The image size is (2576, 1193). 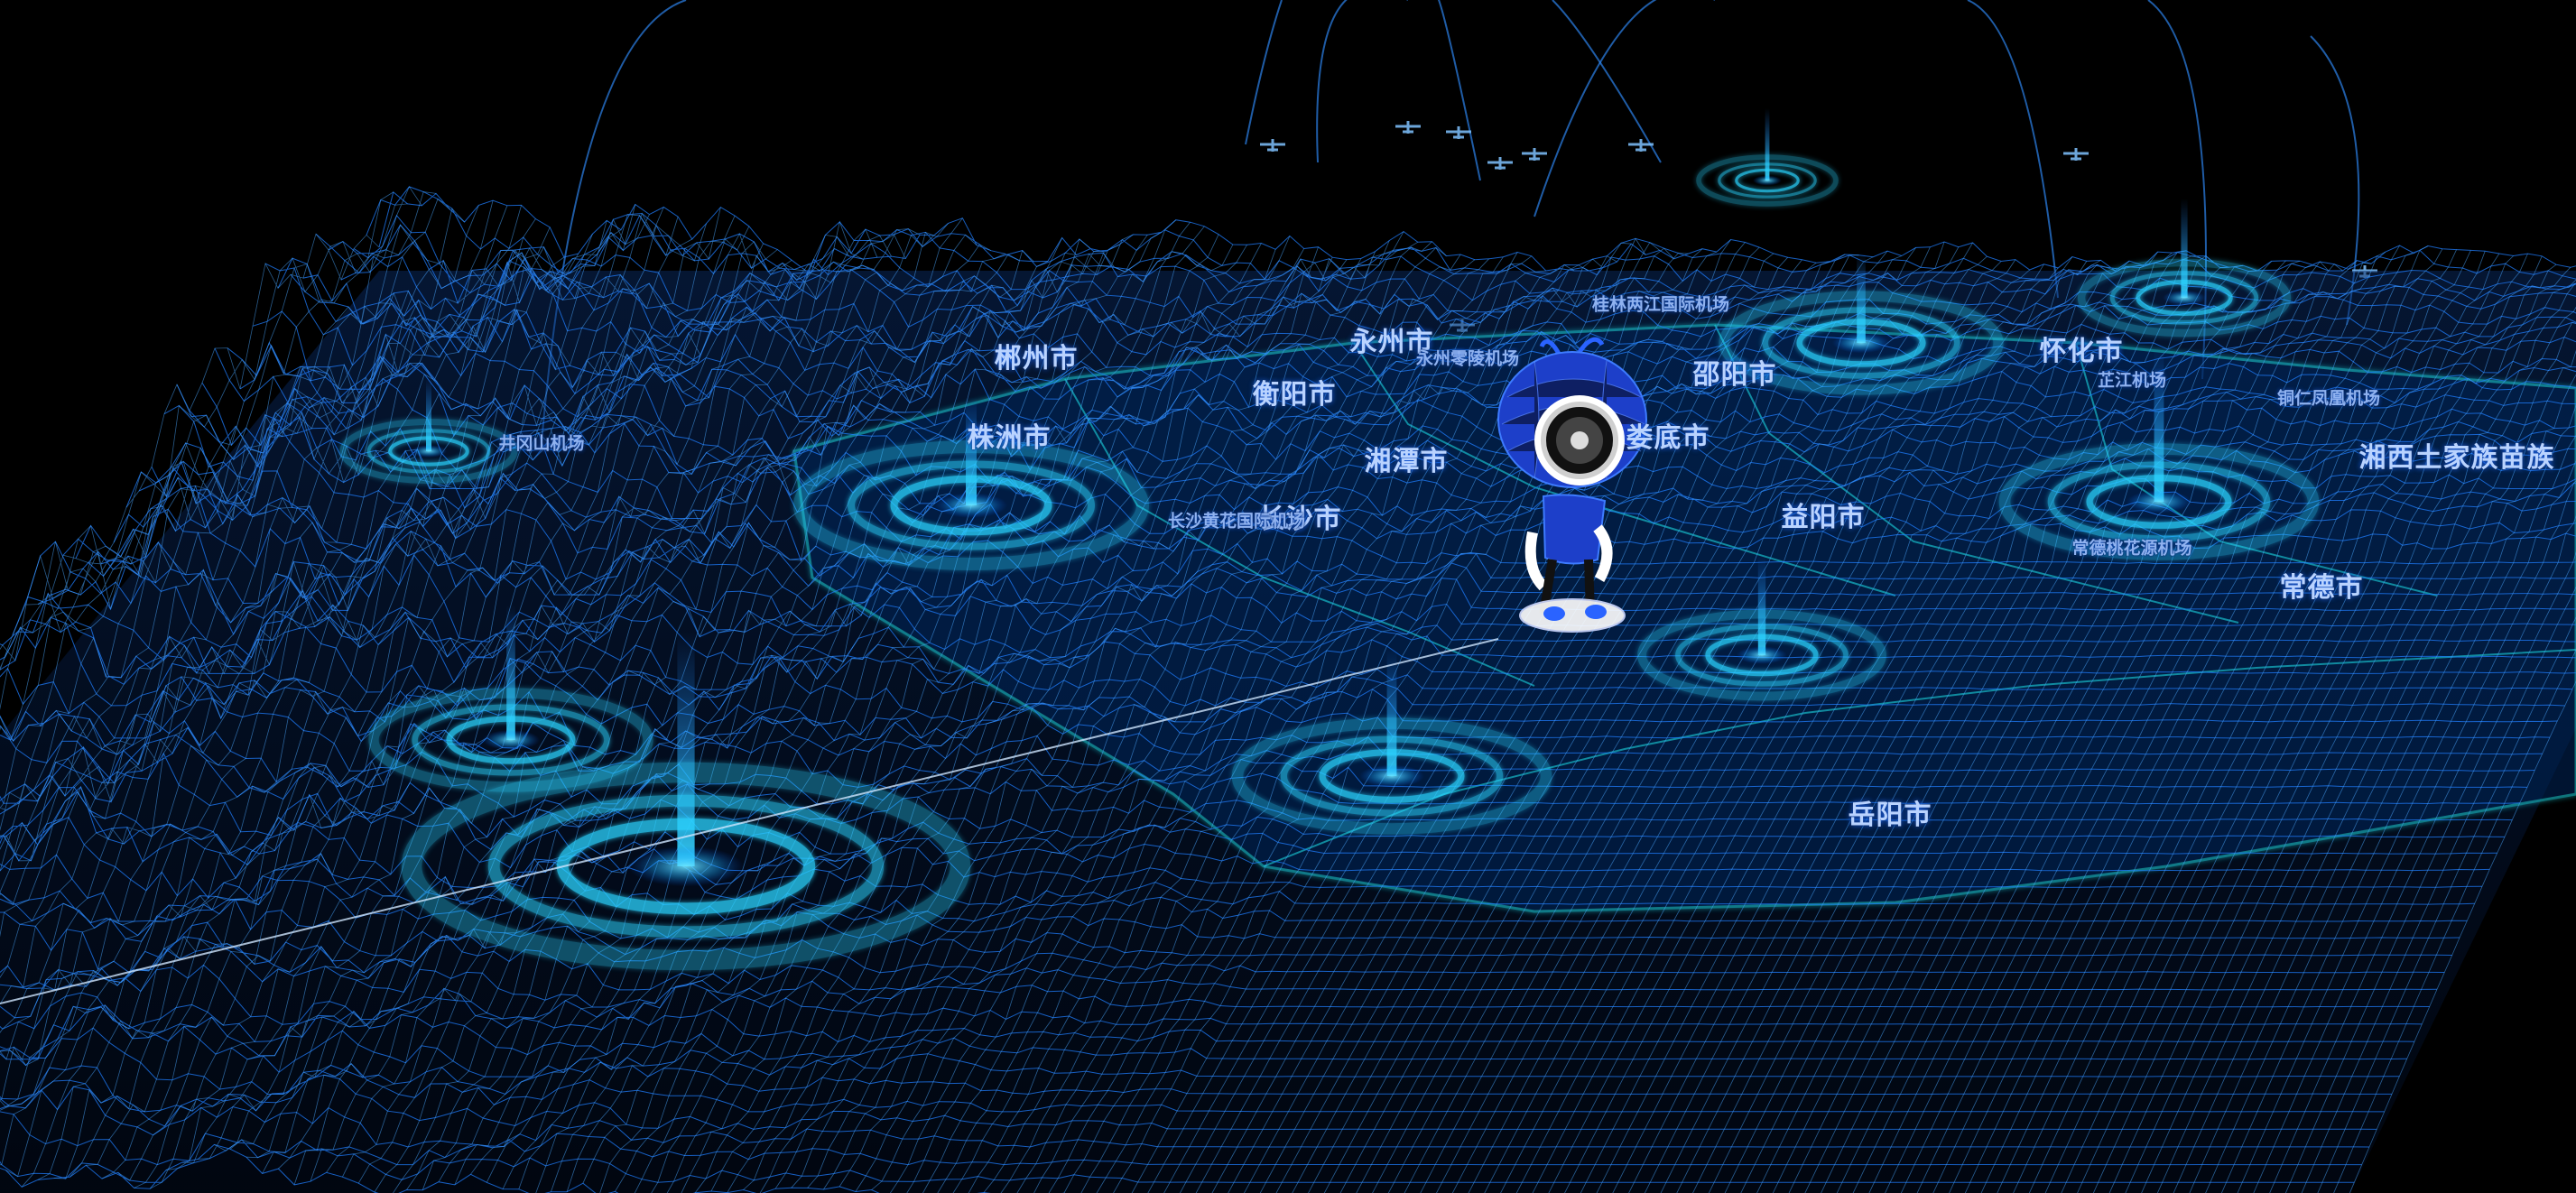 What do you see at coordinates (1572, 485) in the screenshot?
I see `mascot-figure` at bounding box center [1572, 485].